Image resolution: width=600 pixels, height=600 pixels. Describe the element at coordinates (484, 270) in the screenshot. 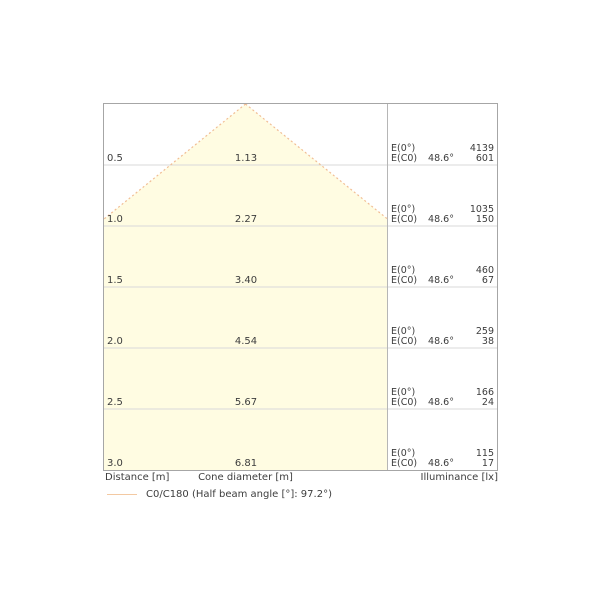

I see `e0-illuminance-value: 460` at that location.